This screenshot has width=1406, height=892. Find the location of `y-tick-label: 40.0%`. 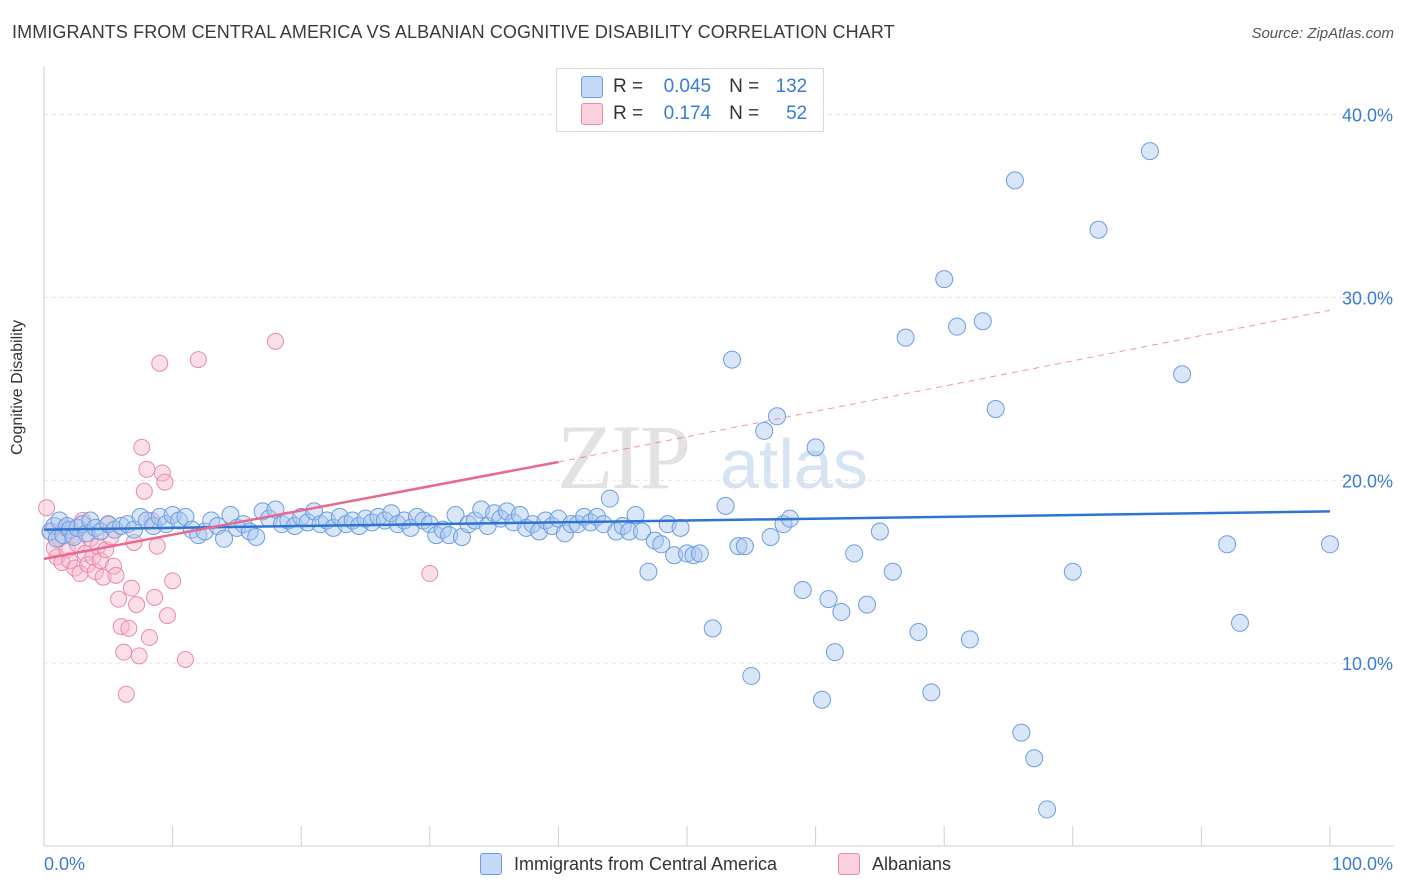

y-tick-label: 40.0% is located at coordinates (1367, 116).